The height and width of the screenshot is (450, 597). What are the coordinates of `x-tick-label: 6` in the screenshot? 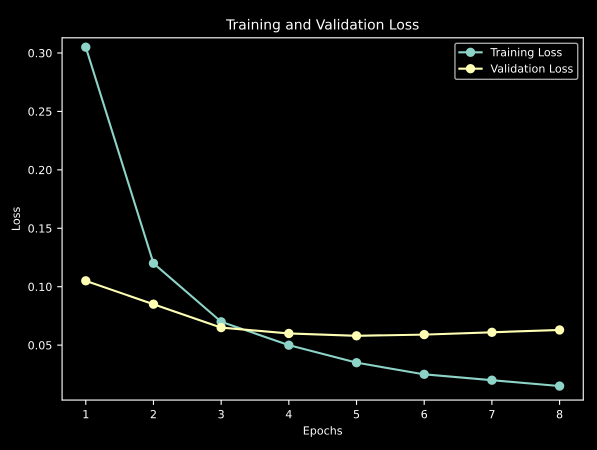 It's located at (424, 414).